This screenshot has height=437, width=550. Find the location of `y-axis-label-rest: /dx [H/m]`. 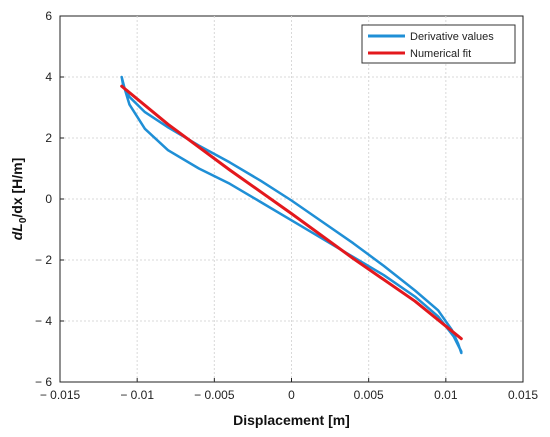

y-axis-label-rest: /dx [H/m] is located at coordinates (17, 188).